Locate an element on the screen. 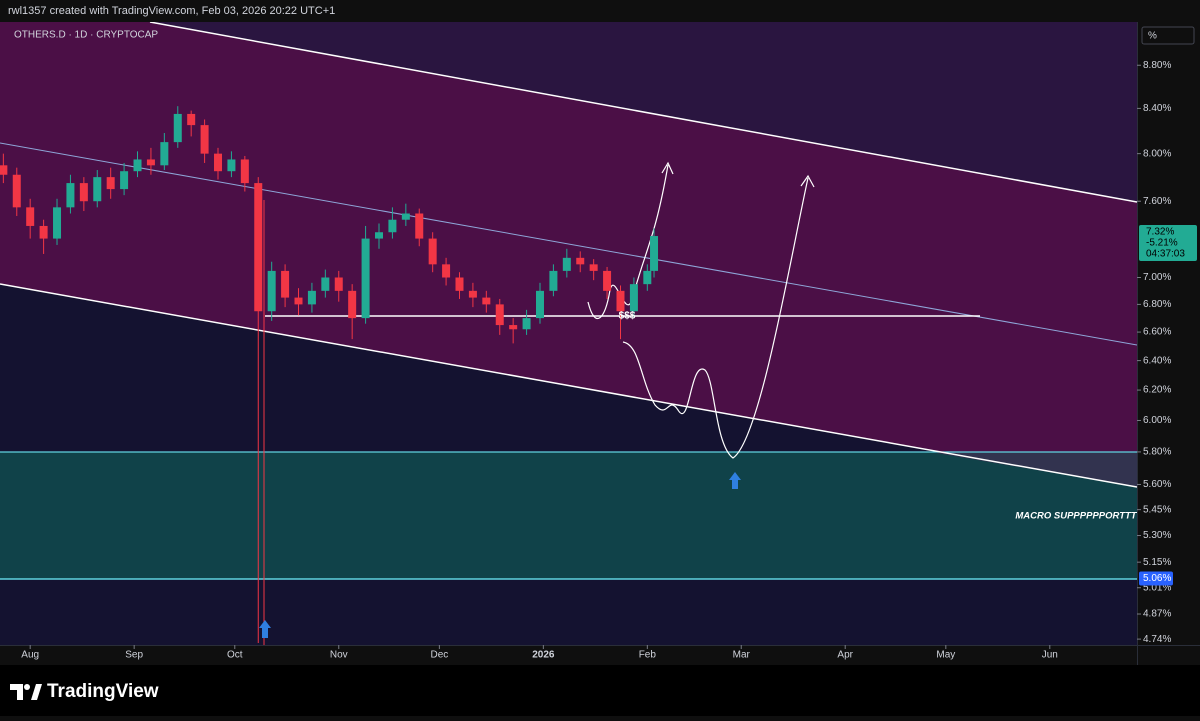 Image resolution: width=1200 pixels, height=721 pixels. footer-bar is located at coordinates (600, 690).